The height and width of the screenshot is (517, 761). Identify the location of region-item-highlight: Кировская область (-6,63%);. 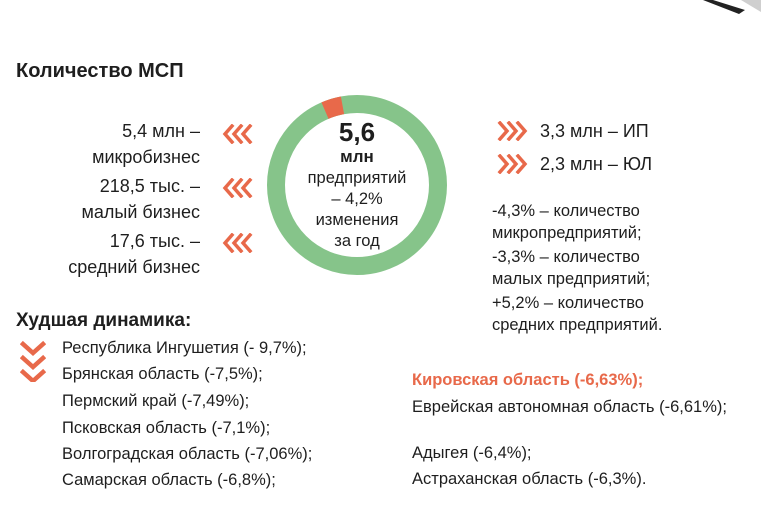
(528, 380).